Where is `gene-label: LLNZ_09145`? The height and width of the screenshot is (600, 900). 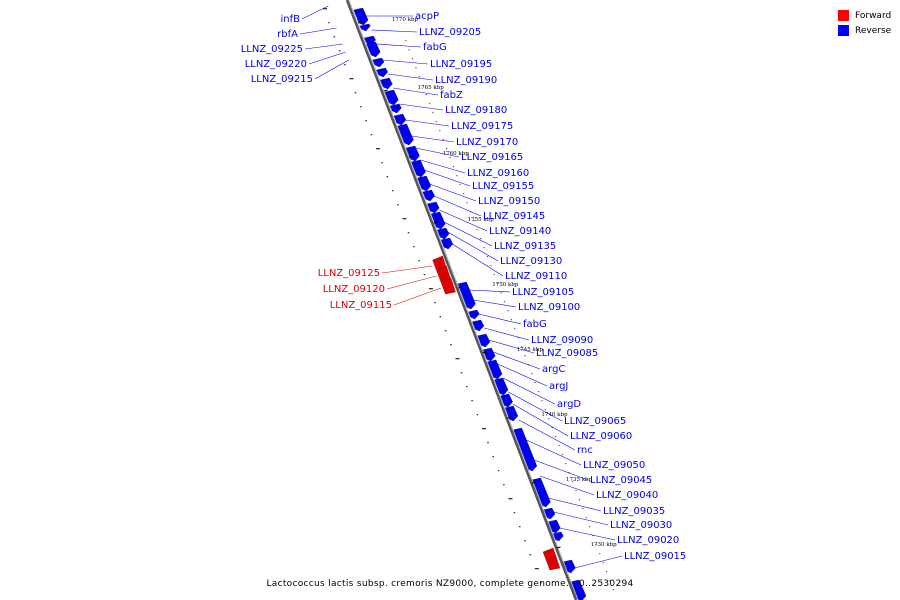
gene-label: LLNZ_09145 is located at coordinates (514, 216).